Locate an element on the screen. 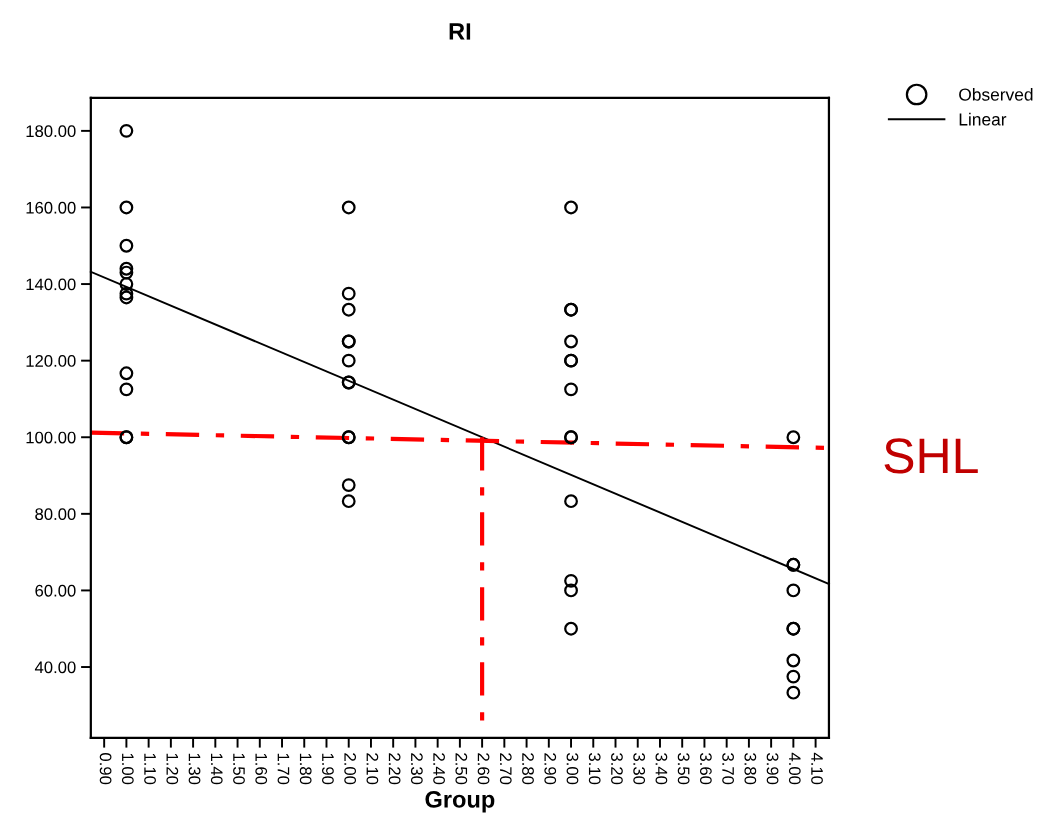 This screenshot has height=830, width=1044. x-tick-label: 2.30 is located at coordinates (416, 769).